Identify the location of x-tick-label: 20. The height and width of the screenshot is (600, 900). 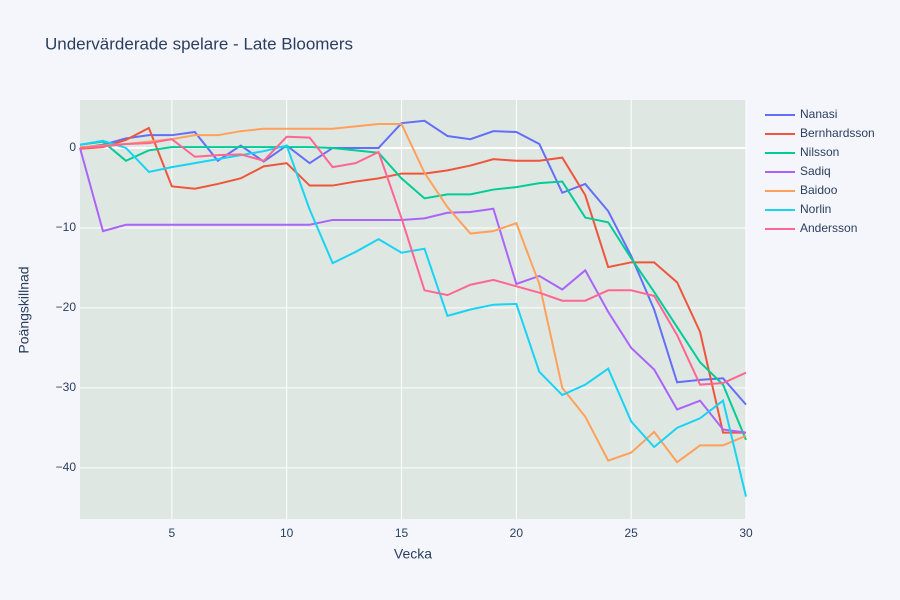
(517, 533).